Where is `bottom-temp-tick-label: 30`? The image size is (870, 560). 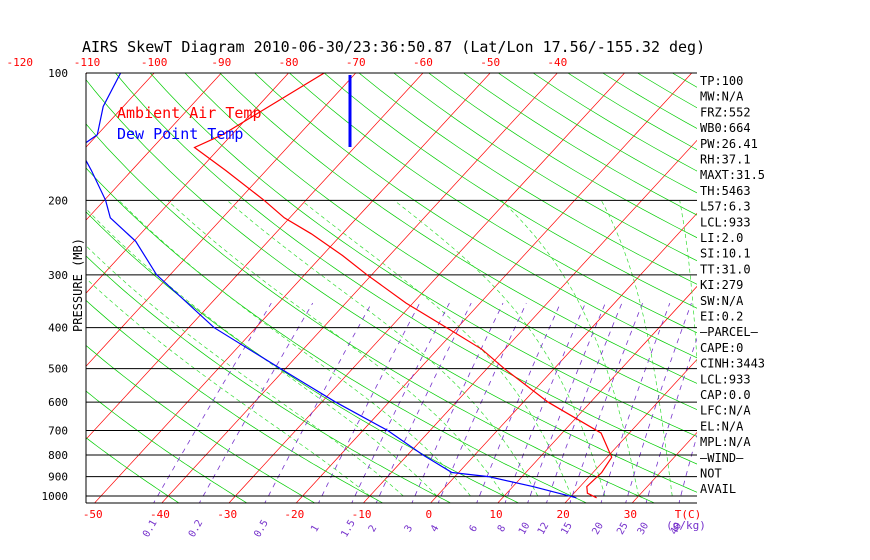 bottom-temp-tick-label: 30 is located at coordinates (630, 514).